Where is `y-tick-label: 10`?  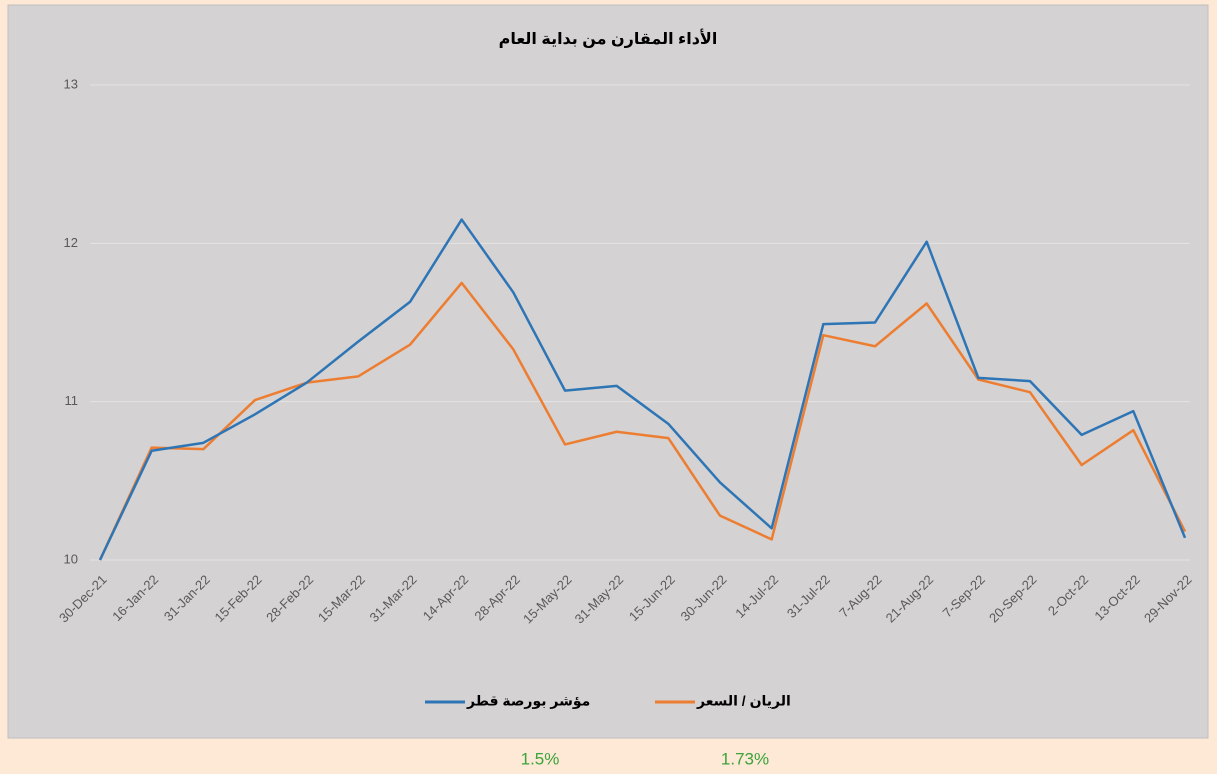 y-tick-label: 10 is located at coordinates (71, 558).